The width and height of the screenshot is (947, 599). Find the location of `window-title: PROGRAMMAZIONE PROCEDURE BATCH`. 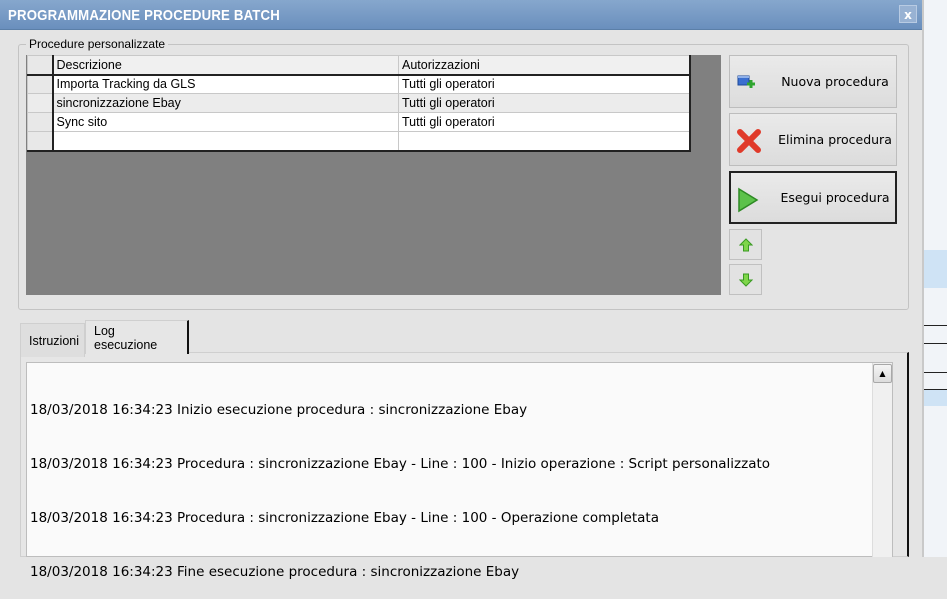

window-title: PROGRAMMAZIONE PROCEDURE BATCH is located at coordinates (144, 15).